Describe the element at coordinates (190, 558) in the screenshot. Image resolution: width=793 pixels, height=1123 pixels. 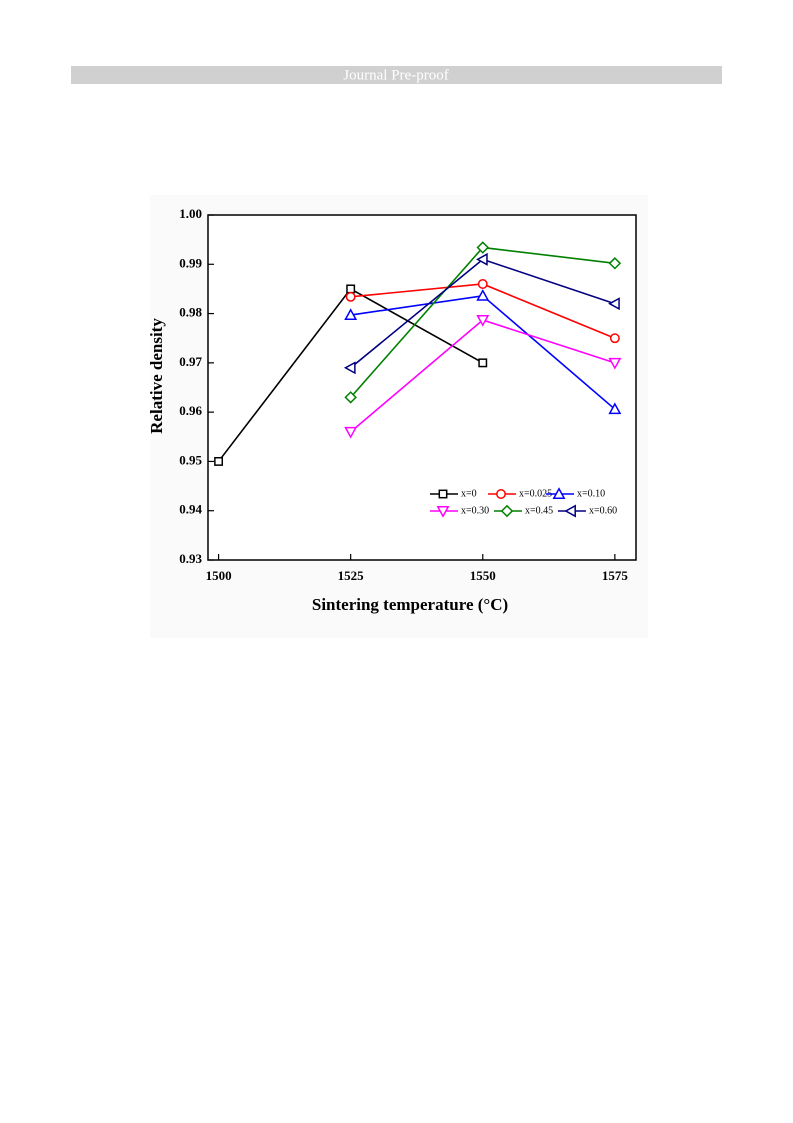
I see `y-tick-label: 0.93` at that location.